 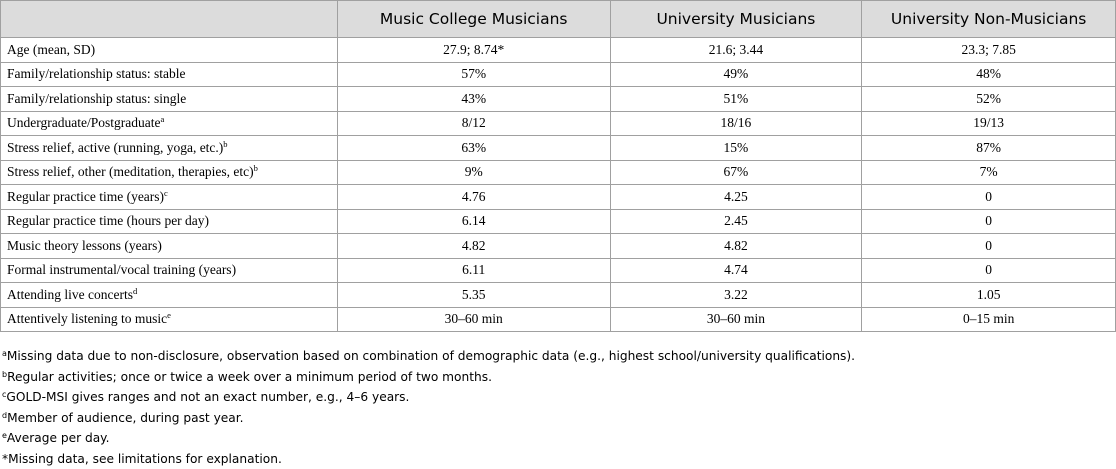 What do you see at coordinates (736, 270) in the screenshot?
I see `value-cell: 4.74` at bounding box center [736, 270].